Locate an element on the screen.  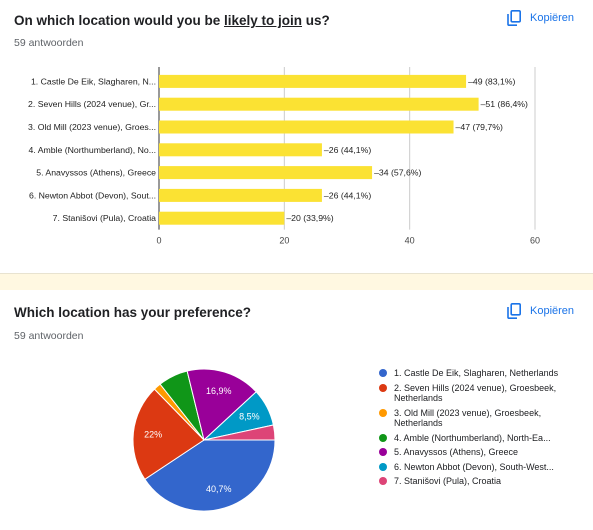
x-tick-label: 40 is located at coordinates (410, 241).